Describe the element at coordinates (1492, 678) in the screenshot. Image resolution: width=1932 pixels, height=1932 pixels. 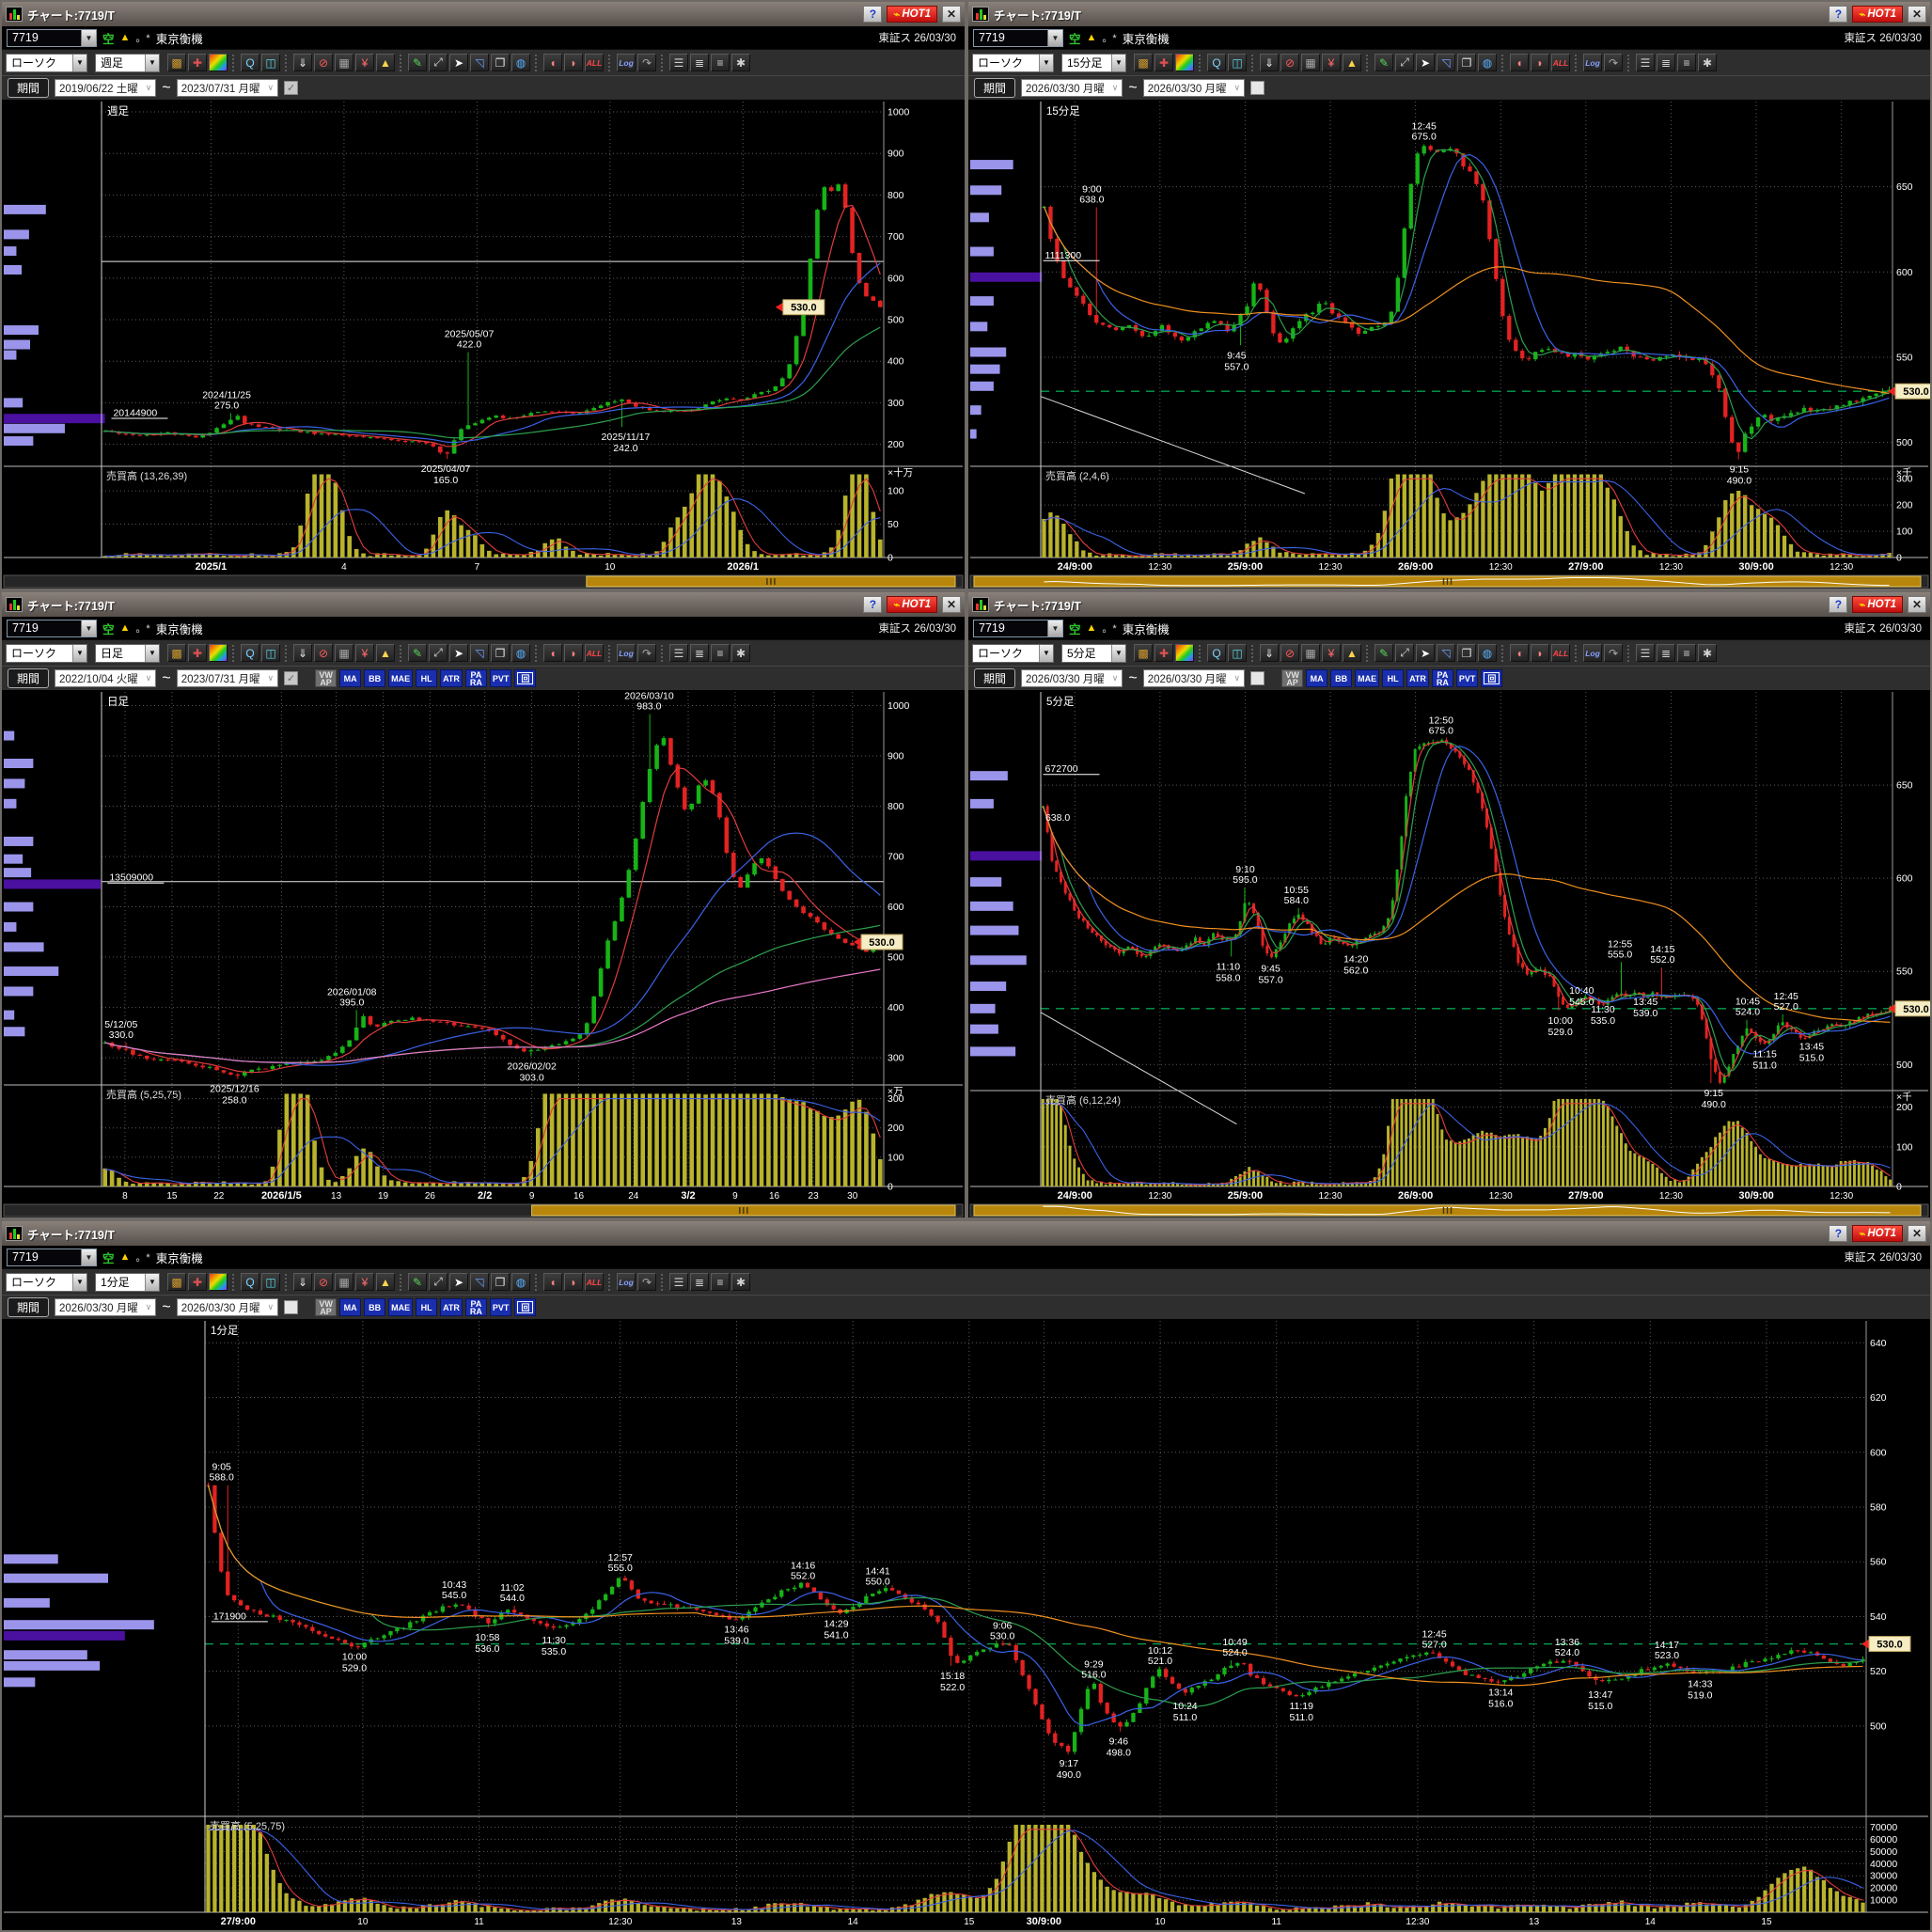
I see `regression-button: 回` at that location.